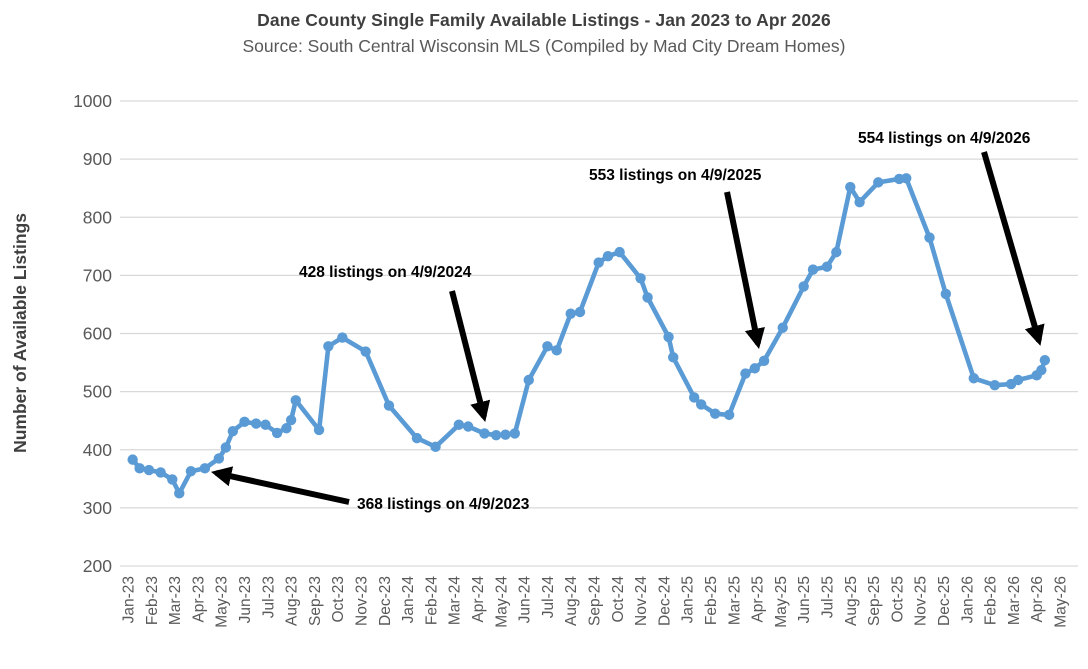 The width and height of the screenshot is (1088, 669). What do you see at coordinates (97, 159) in the screenshot?
I see `y-tick-label: 900` at bounding box center [97, 159].